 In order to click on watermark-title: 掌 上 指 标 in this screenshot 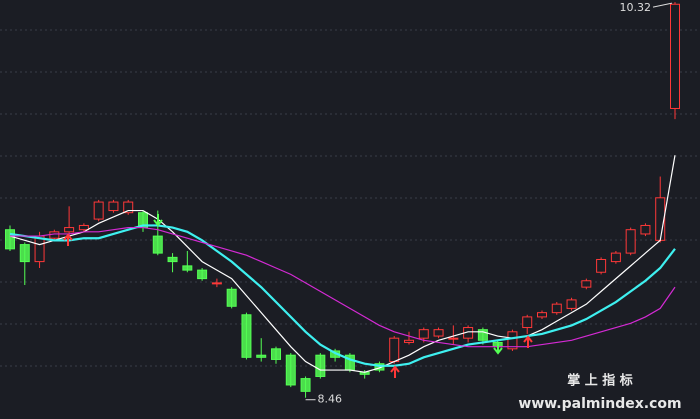, I will do `click(600, 381)`.